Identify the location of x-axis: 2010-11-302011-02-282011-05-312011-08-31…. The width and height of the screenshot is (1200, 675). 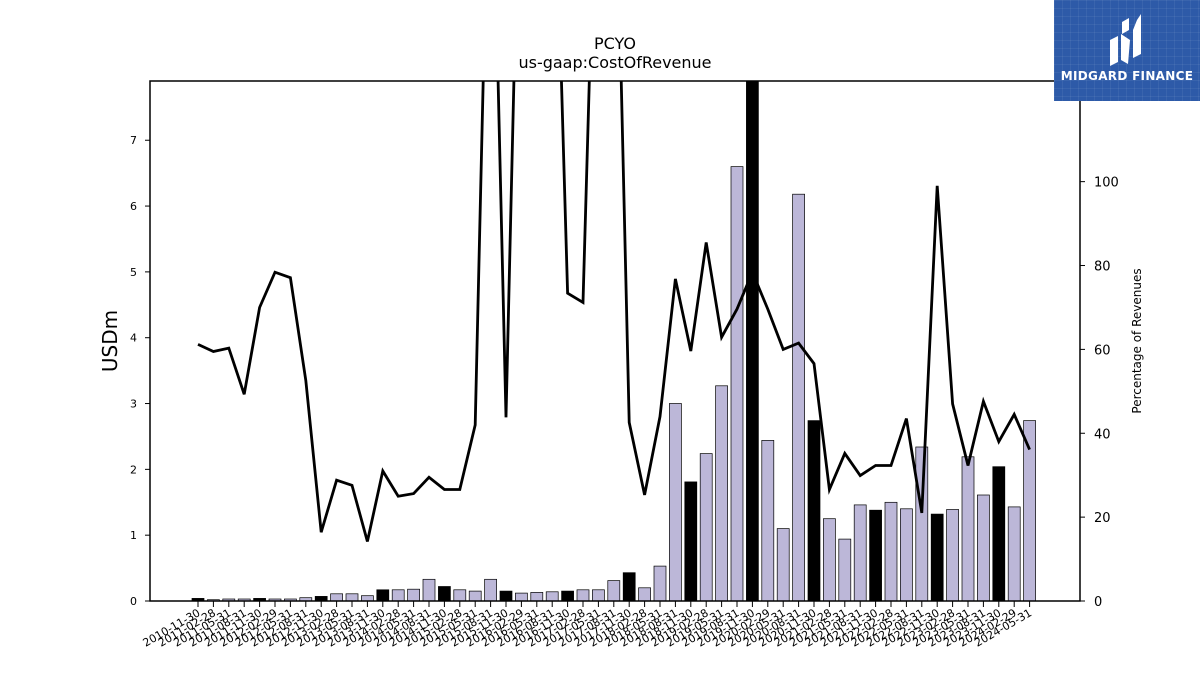
(587, 625).